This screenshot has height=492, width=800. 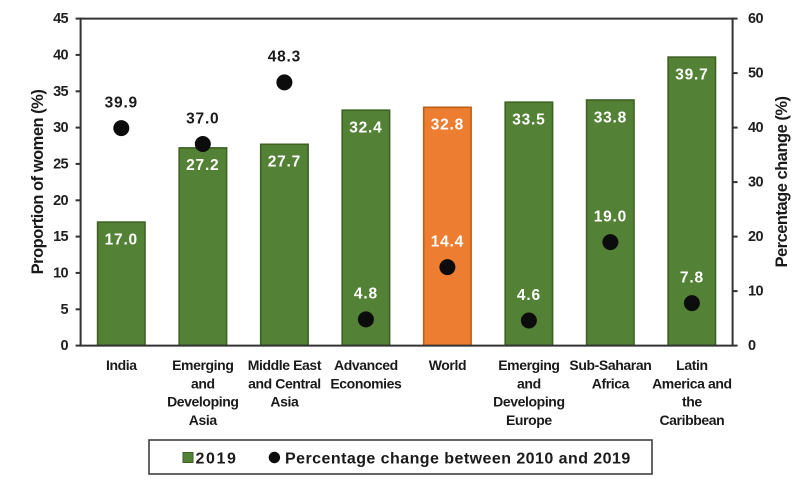 I want to click on svg-text: 39.7, so click(x=691, y=74).